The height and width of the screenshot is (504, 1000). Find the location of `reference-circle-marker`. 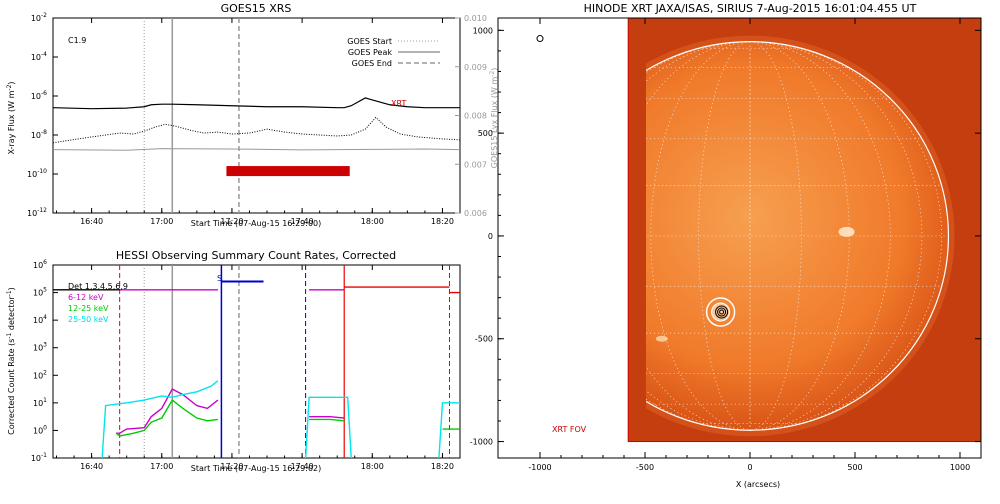

reference-circle-marker is located at coordinates (540, 39).